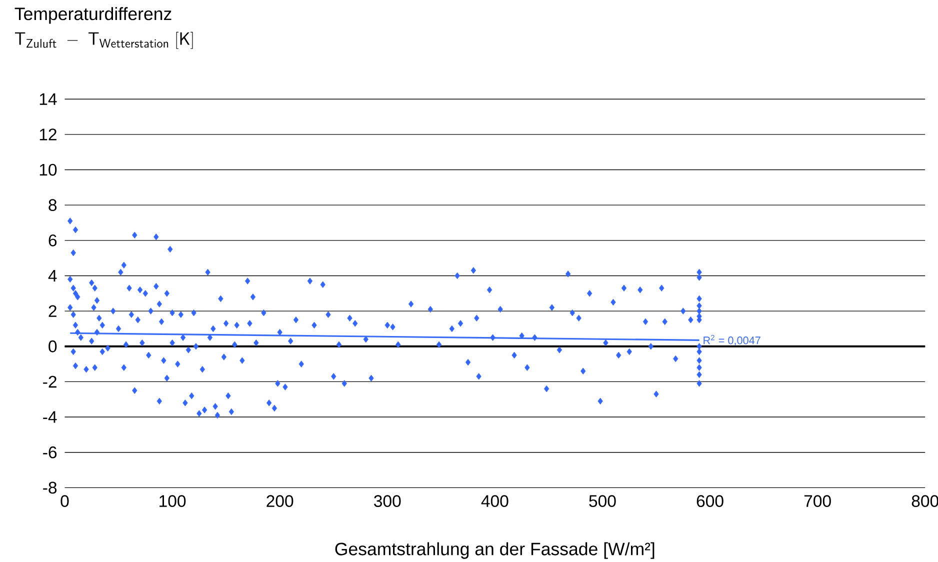 The image size is (938, 562). Describe the element at coordinates (280, 501) in the screenshot. I see `x-tick-label: 200` at that location.